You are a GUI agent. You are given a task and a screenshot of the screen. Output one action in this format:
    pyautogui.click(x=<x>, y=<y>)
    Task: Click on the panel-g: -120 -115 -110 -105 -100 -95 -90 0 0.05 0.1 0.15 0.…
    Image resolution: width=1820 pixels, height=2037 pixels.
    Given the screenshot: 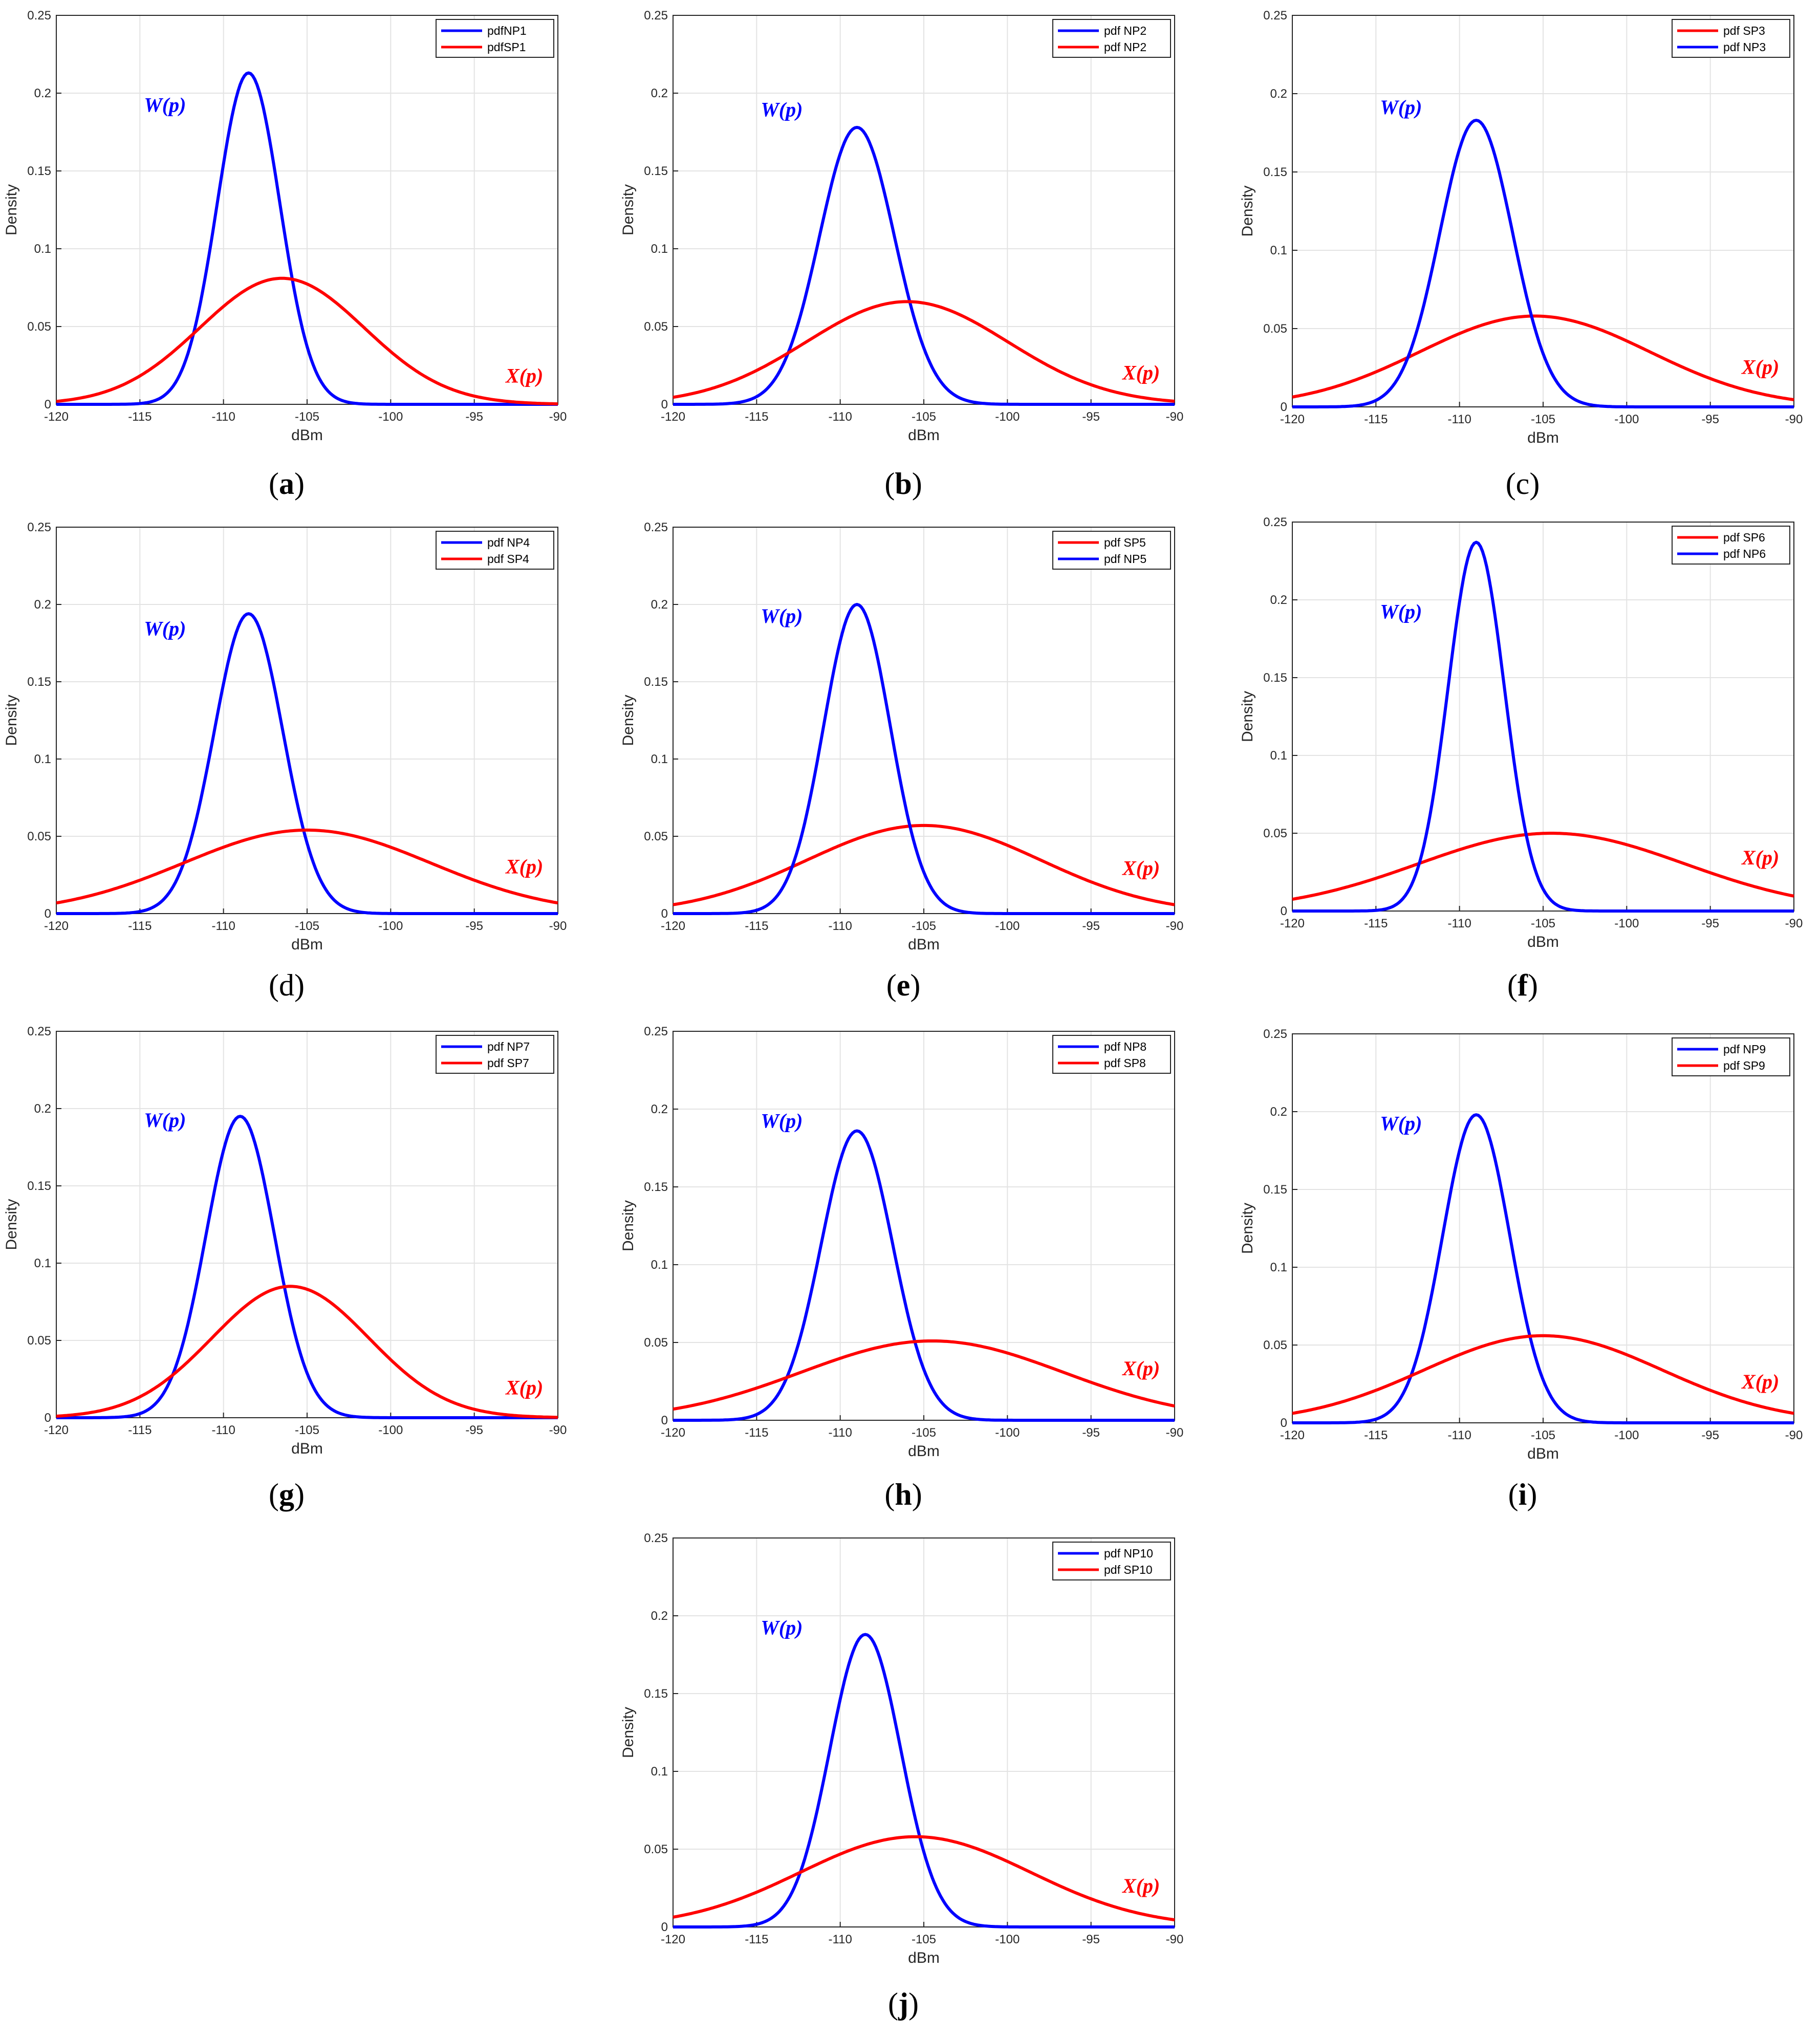 What is the action you would take?
    pyautogui.click(x=285, y=1268)
    